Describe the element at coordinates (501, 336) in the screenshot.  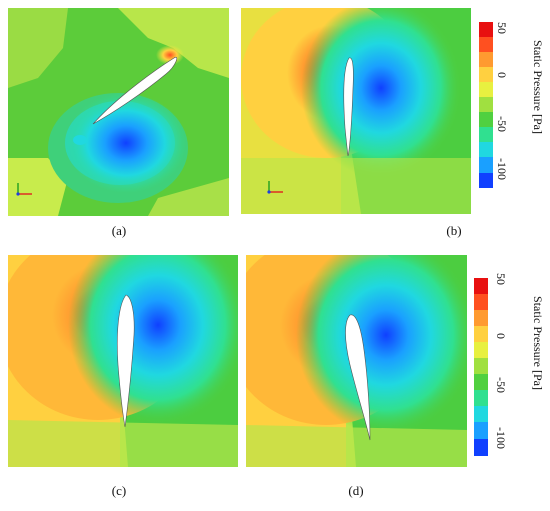
I see `colorbar-bottom-tick: 0` at that location.